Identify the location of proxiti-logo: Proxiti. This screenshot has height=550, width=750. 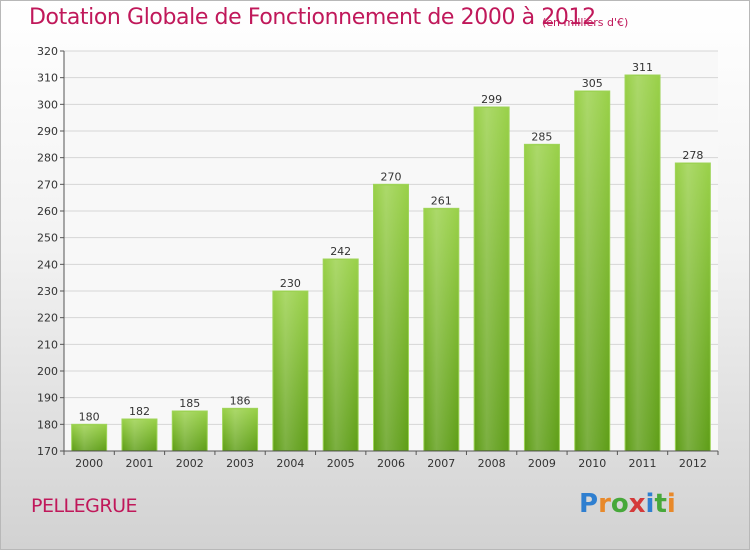
(627, 504).